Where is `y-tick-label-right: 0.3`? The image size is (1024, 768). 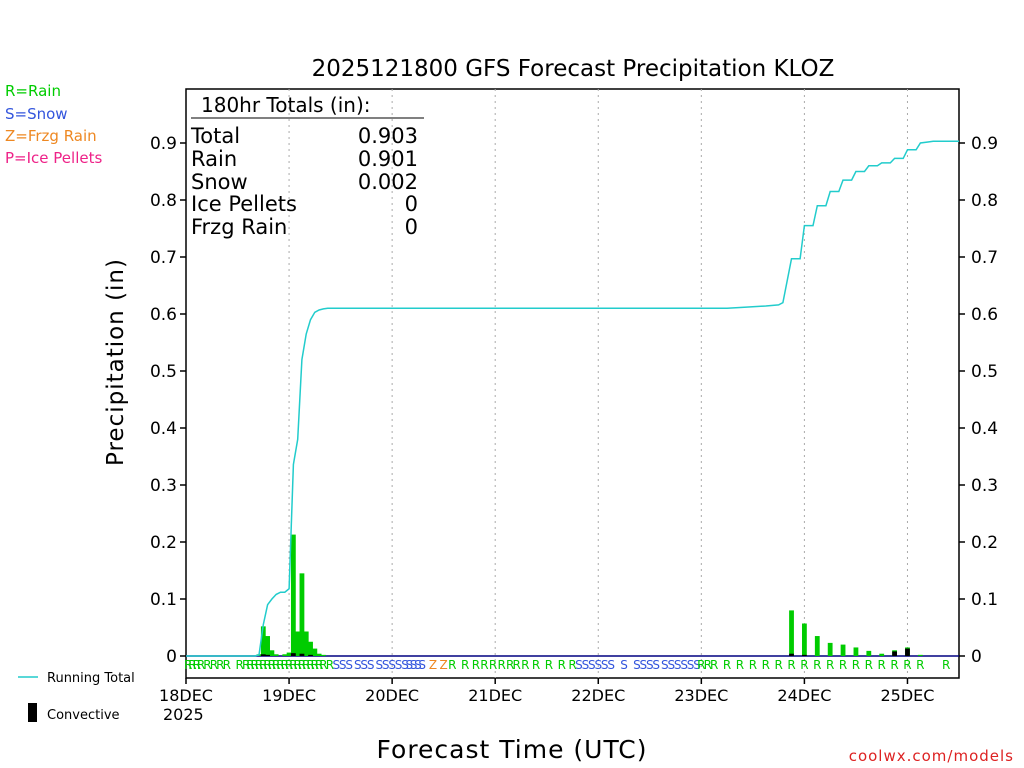 y-tick-label-right: 0.3 is located at coordinates (984, 486).